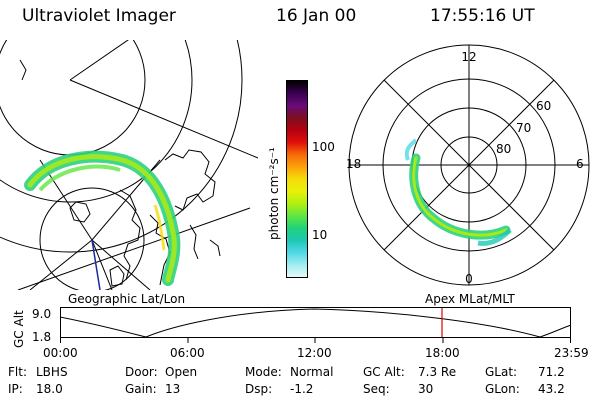  I want to click on flt-value: LBHS, so click(52, 372).